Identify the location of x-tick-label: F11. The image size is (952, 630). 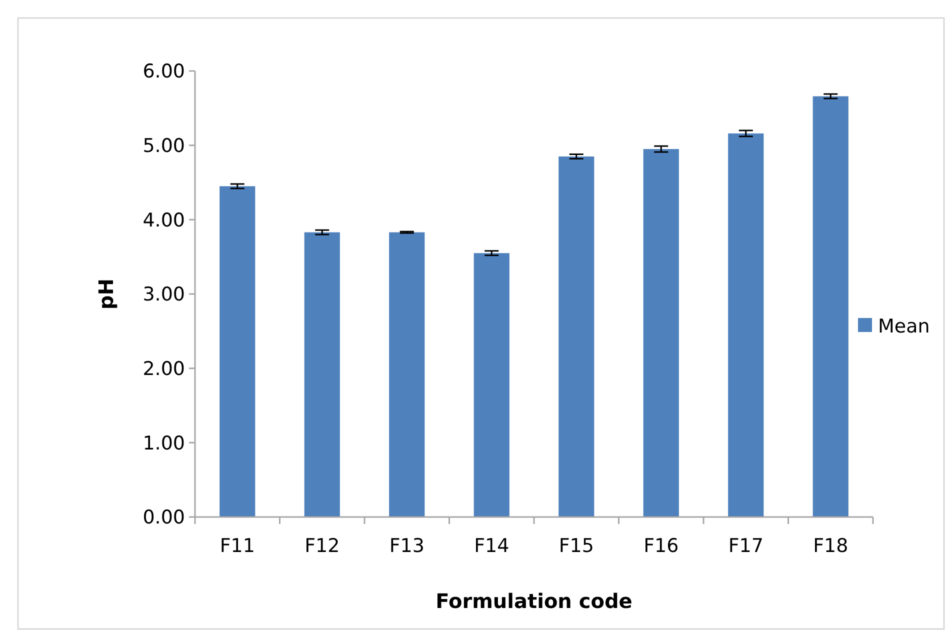
(237, 546).